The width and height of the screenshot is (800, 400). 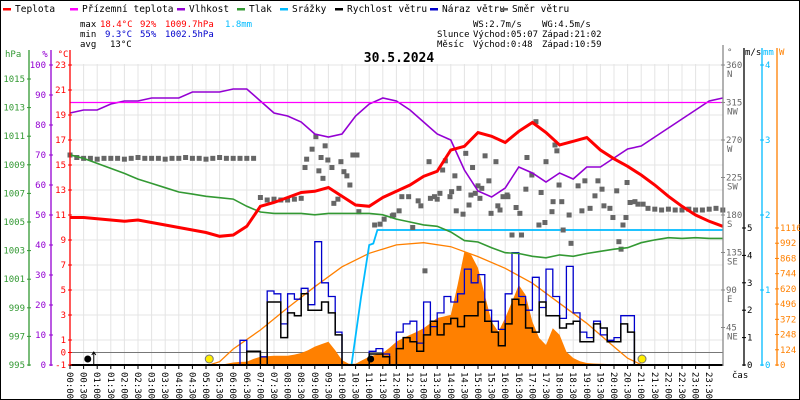 I want to click on legend-label: Rychlost větru, so click(x=387, y=9).